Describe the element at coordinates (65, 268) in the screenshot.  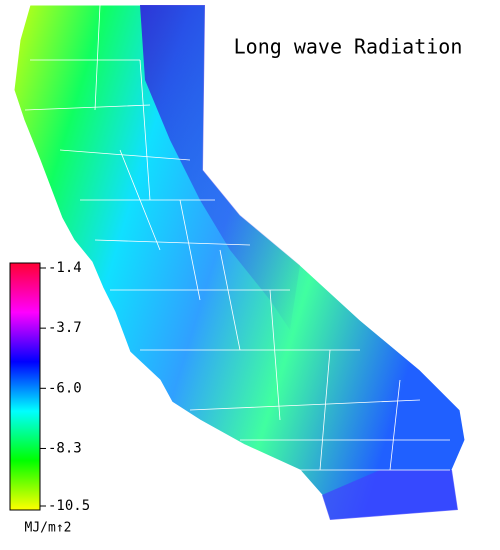
I see `colorbar-tick-label: -1.4` at that location.